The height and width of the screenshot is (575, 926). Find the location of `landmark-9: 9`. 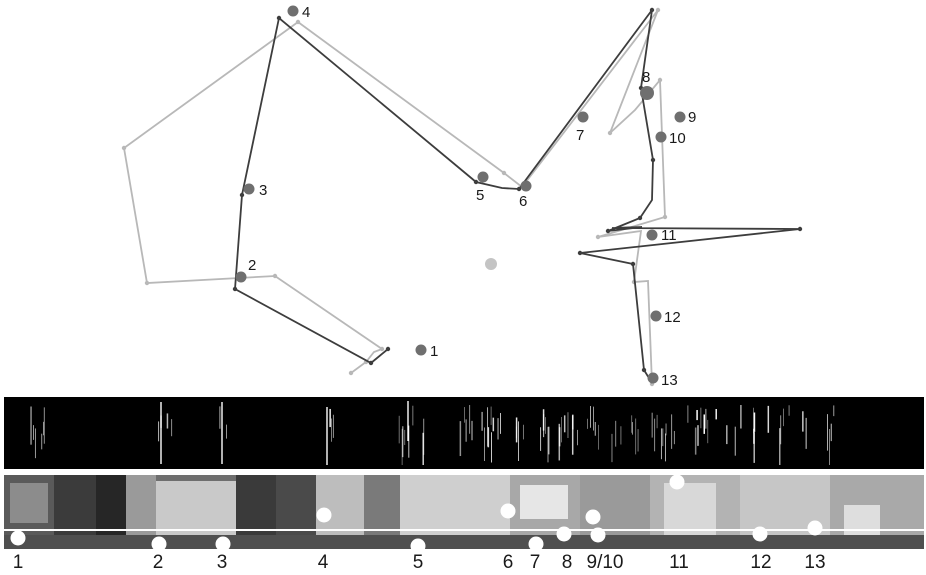

landmark-9: 9 is located at coordinates (685, 117).